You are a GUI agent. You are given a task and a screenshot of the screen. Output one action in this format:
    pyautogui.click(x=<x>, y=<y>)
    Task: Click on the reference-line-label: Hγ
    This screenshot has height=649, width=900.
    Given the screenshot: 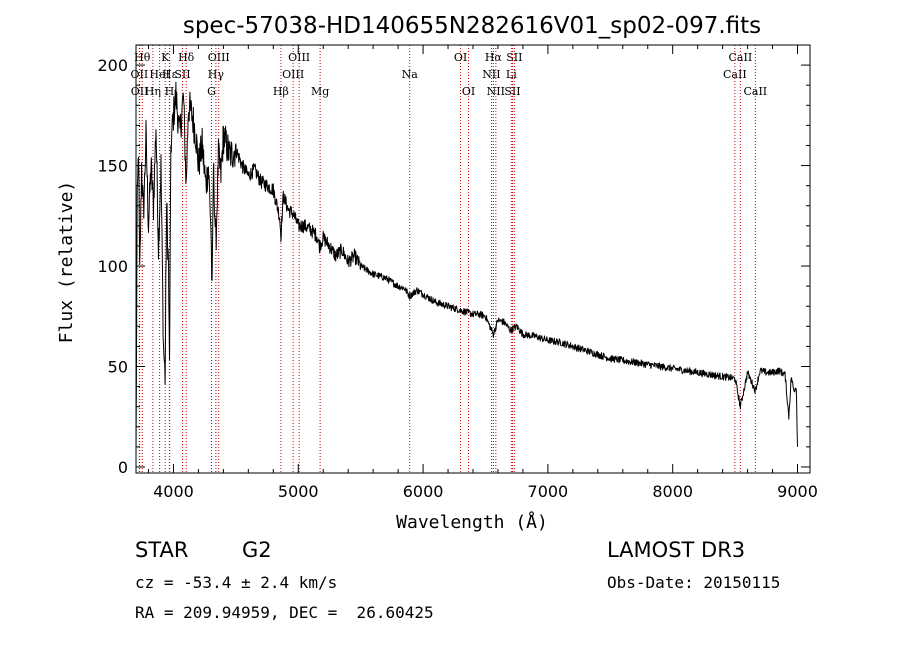 What is the action you would take?
    pyautogui.click(x=216, y=74)
    